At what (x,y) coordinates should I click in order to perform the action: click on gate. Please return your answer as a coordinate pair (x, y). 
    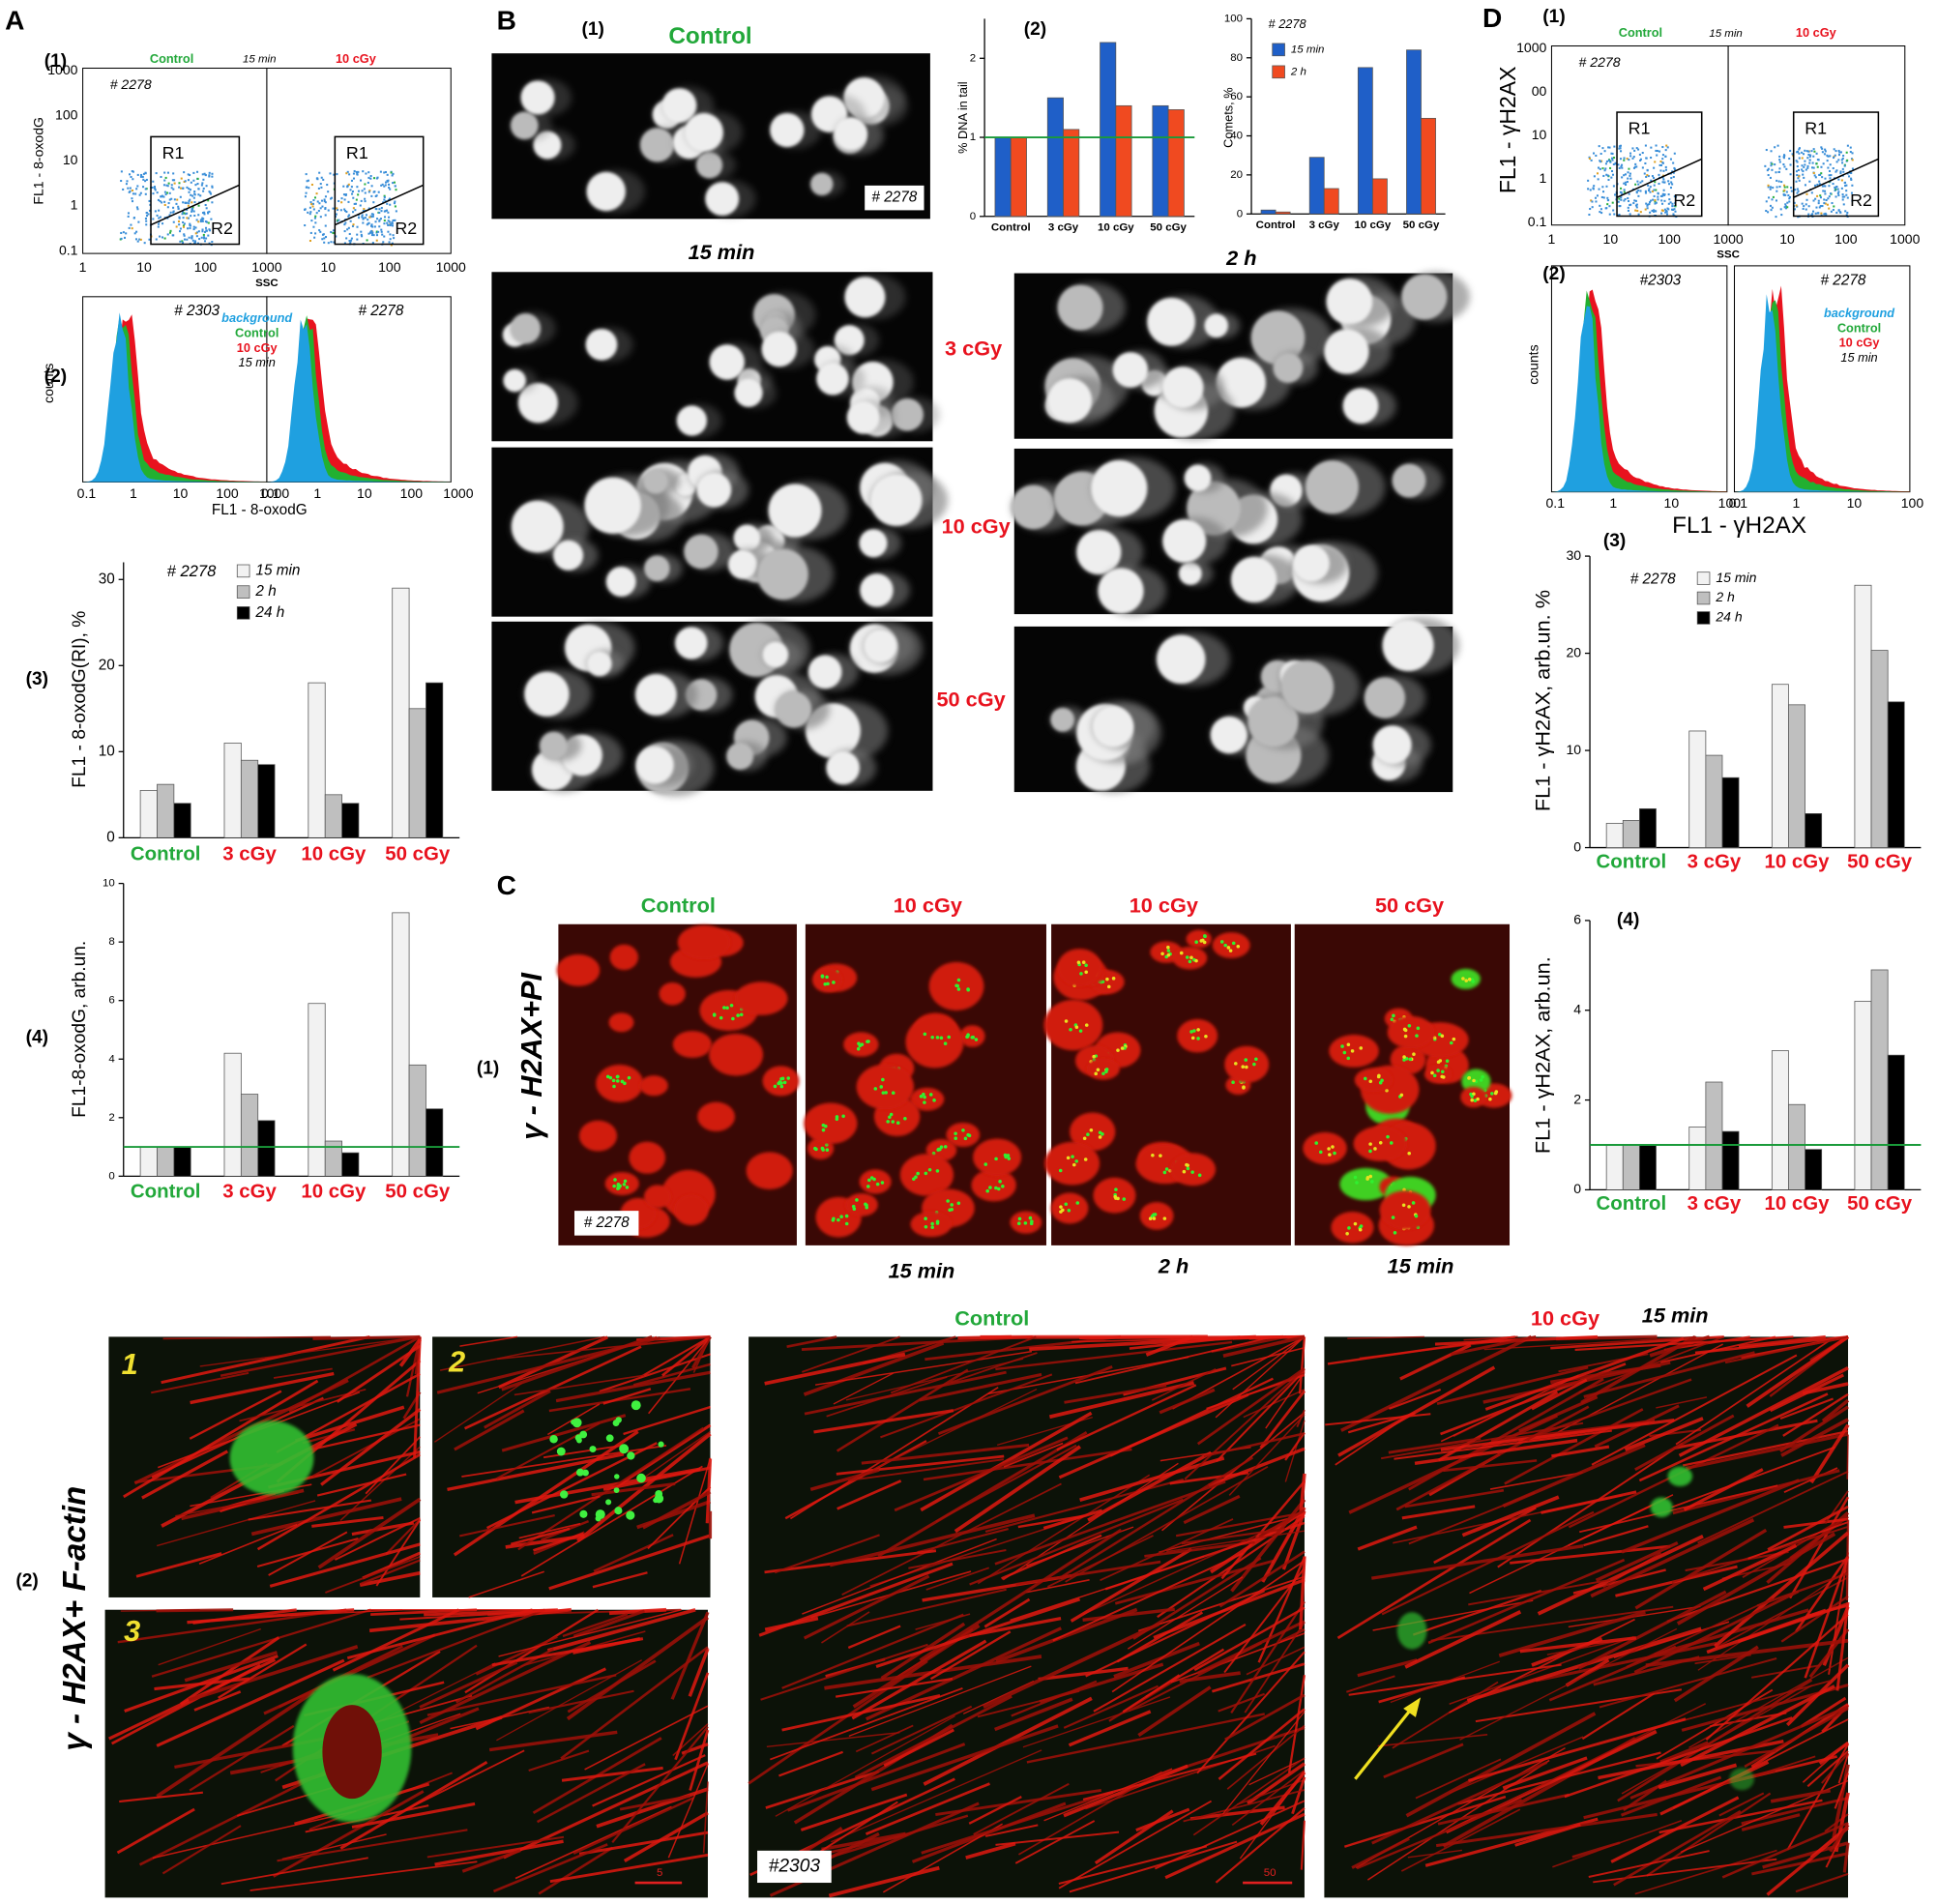
    Looking at the image, I should click on (379, 191).